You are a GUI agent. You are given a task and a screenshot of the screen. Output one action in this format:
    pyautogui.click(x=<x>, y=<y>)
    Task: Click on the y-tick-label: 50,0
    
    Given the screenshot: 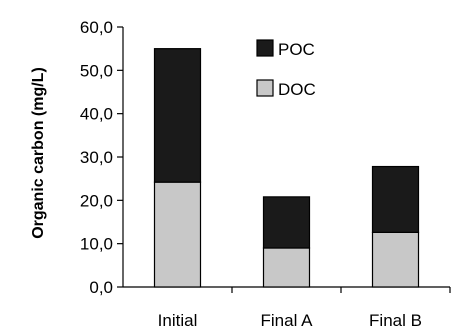 What is the action you would take?
    pyautogui.click(x=96, y=70)
    